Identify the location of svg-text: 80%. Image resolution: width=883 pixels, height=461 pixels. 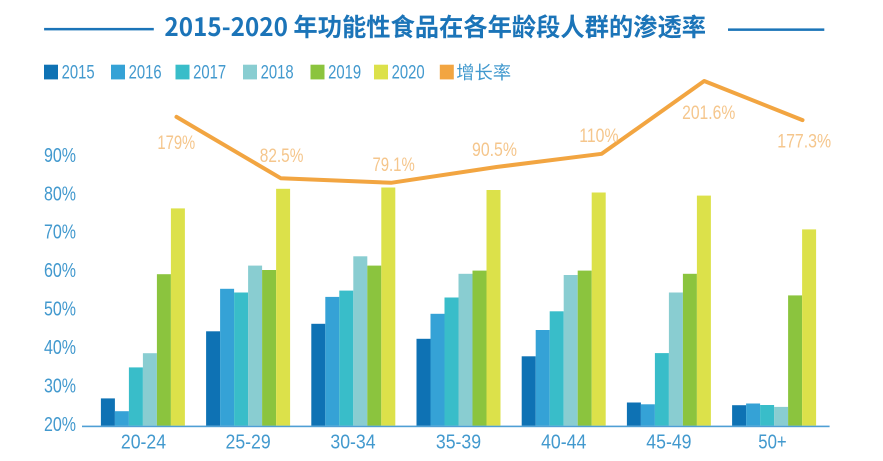
(60, 194).